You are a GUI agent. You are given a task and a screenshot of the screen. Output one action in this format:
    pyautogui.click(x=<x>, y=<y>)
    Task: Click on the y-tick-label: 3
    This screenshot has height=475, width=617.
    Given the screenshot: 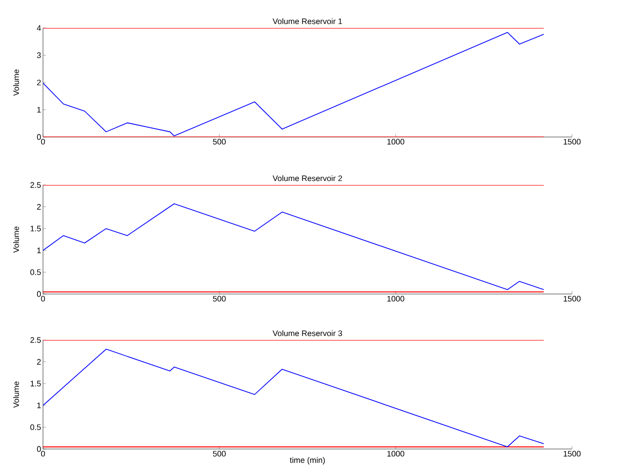 What is the action you would take?
    pyautogui.click(x=38, y=55)
    